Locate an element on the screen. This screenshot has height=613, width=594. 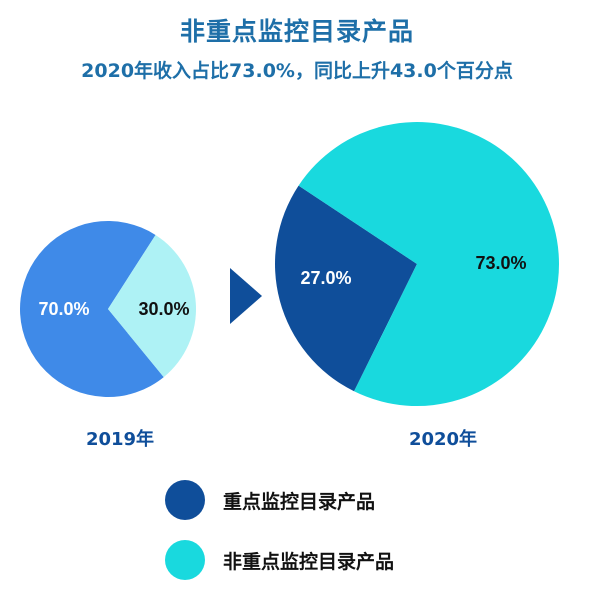
legend-swatch-key is located at coordinates (185, 500).